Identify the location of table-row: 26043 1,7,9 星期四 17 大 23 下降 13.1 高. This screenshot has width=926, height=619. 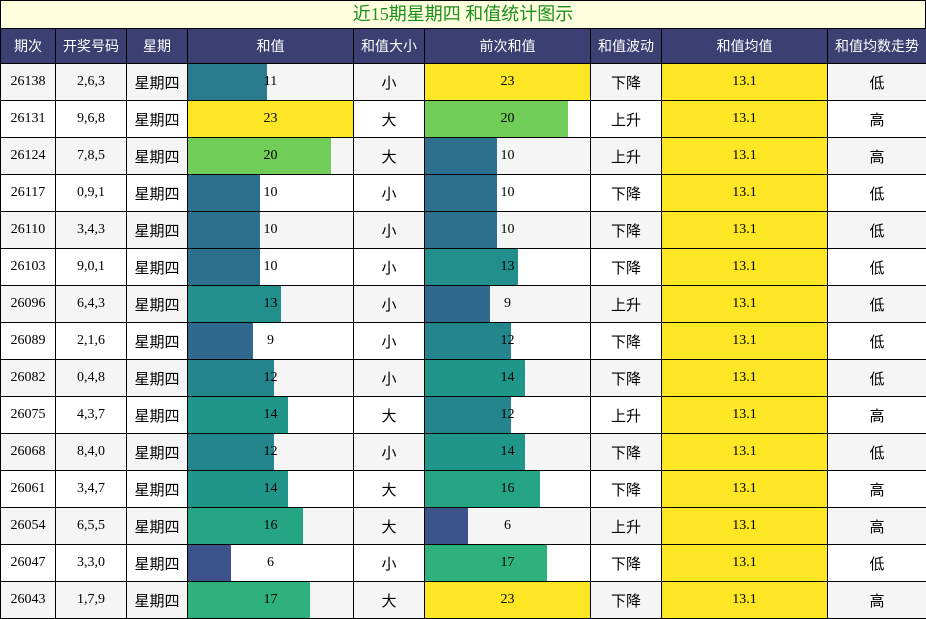
(463, 600).